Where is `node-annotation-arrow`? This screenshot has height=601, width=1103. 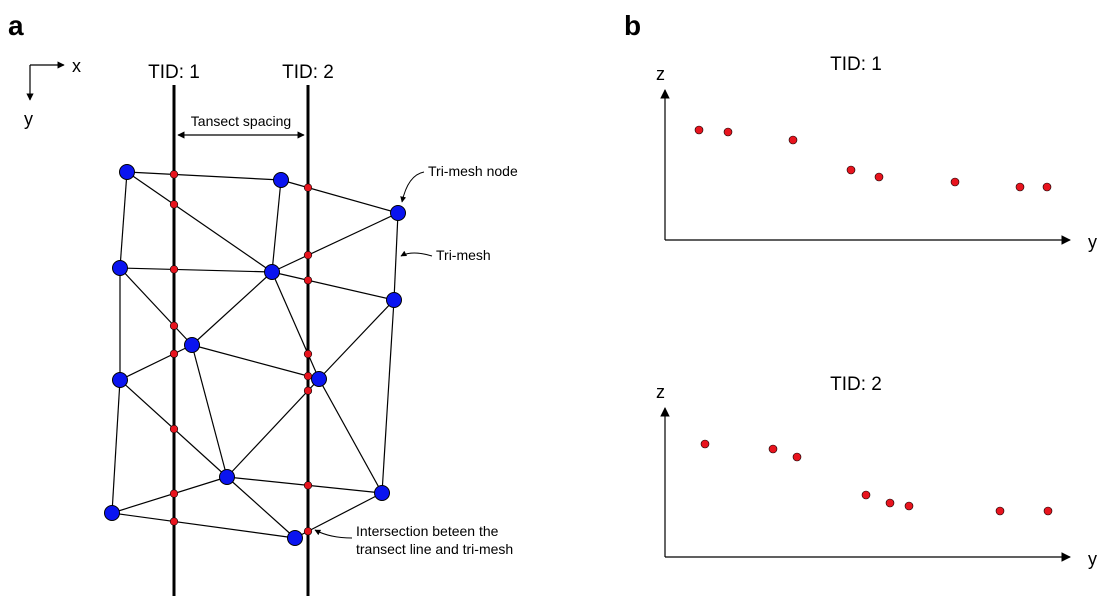 node-annotation-arrow is located at coordinates (412, 187).